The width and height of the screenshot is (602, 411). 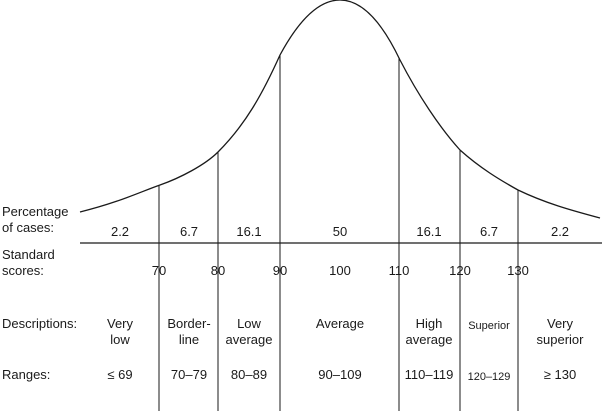 What do you see at coordinates (429, 331) in the screenshot?
I see `description-high-average: High average` at bounding box center [429, 331].